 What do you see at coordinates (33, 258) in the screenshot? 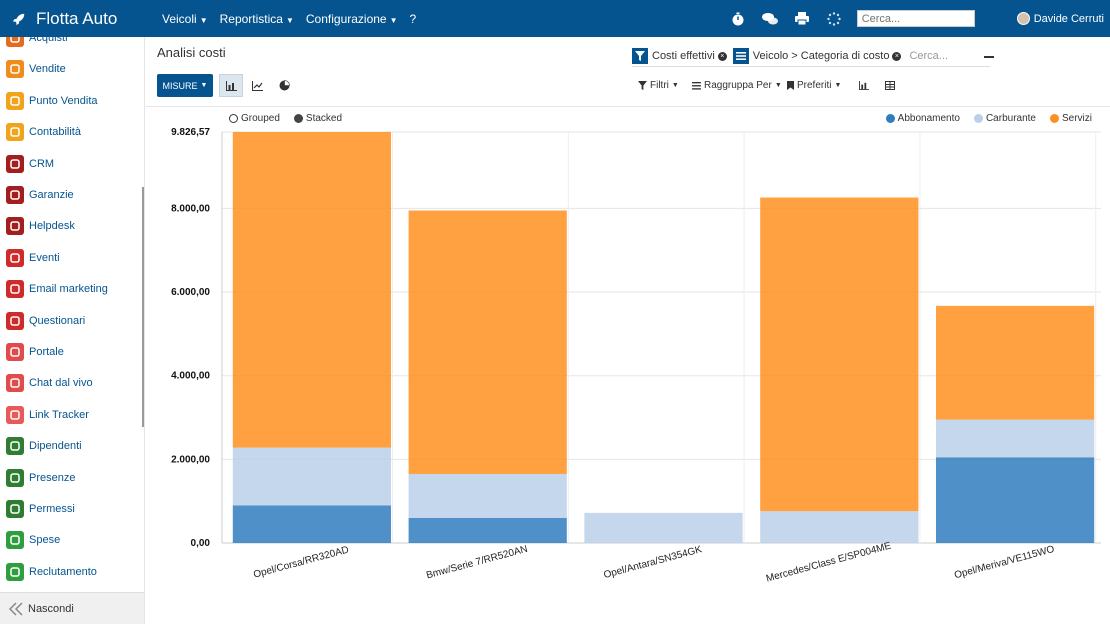
I see `sidebar-item-eventi: Eventi` at bounding box center [33, 258].